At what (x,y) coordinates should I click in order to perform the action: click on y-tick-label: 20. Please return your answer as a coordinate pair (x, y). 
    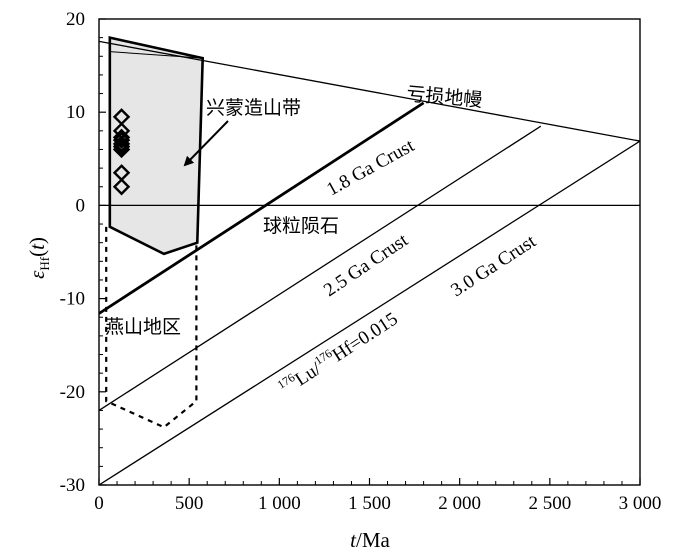
    Looking at the image, I should click on (75, 19).